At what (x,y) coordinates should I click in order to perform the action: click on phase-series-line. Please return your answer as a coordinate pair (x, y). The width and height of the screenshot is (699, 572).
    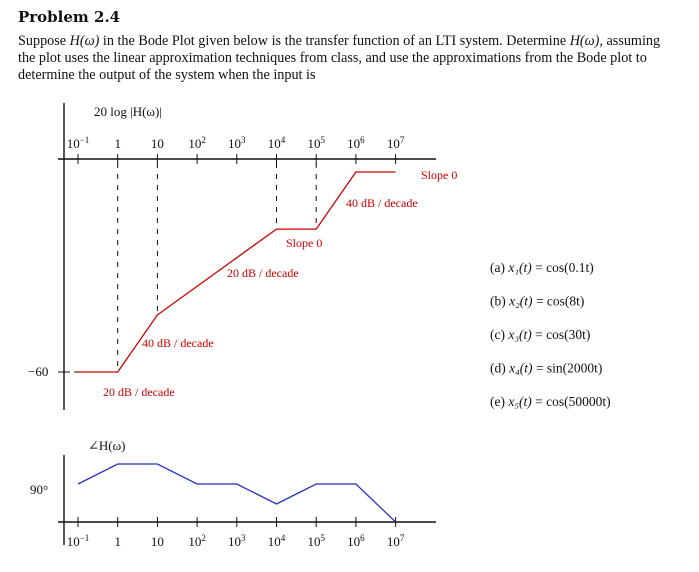
    Looking at the image, I should click on (237, 493).